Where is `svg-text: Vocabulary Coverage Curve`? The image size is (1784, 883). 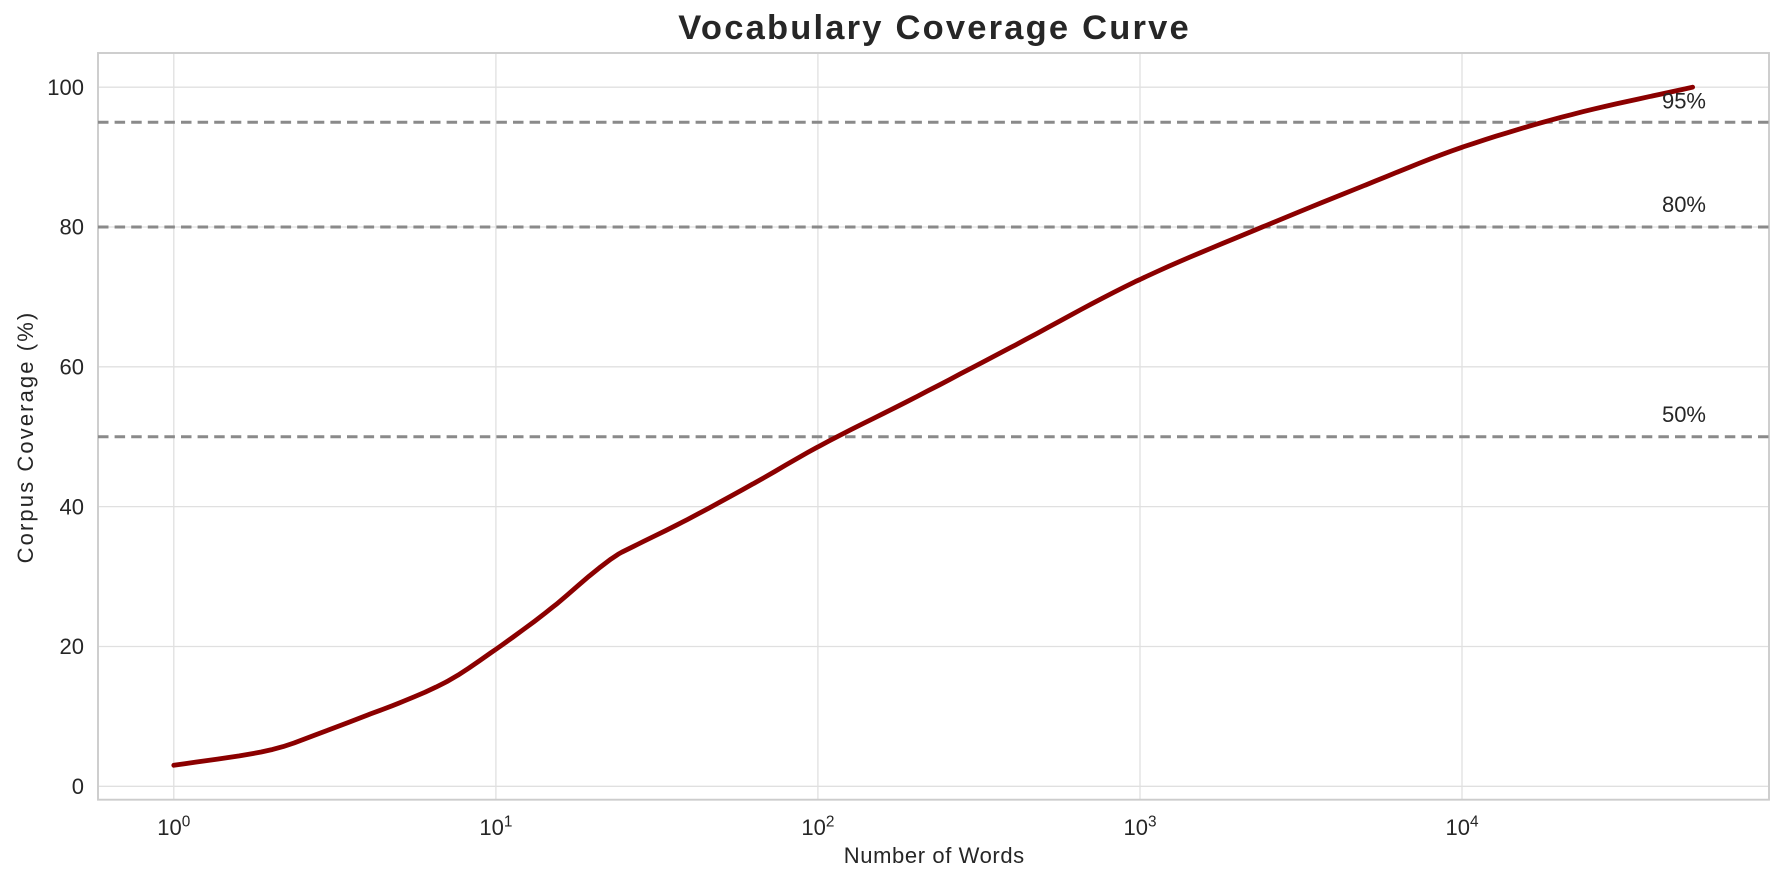 svg-text: Vocabulary Coverage Curve is located at coordinates (934, 28).